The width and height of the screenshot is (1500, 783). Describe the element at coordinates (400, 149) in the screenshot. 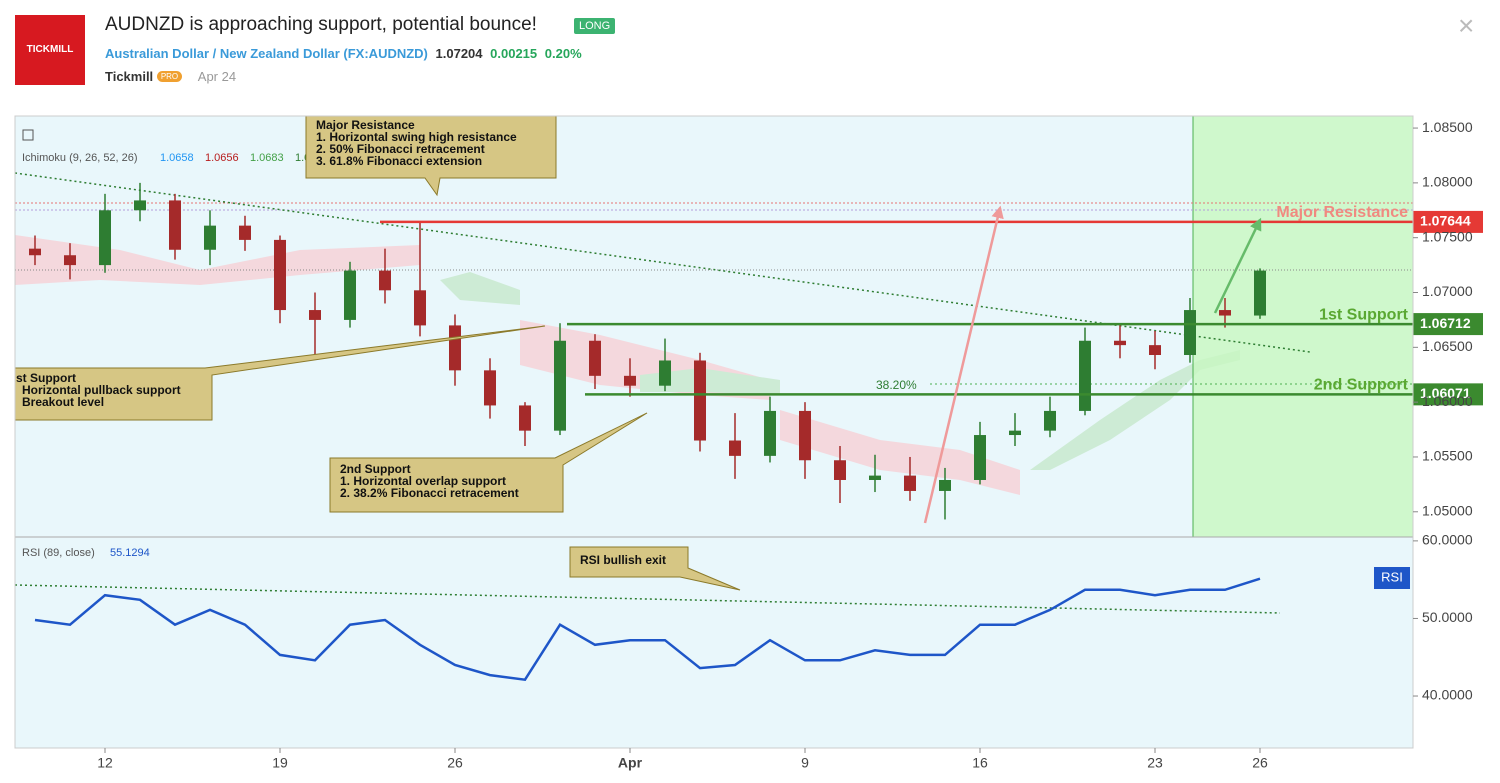

I see `callout-text: 2. 50% Fibonacci retracement` at that location.